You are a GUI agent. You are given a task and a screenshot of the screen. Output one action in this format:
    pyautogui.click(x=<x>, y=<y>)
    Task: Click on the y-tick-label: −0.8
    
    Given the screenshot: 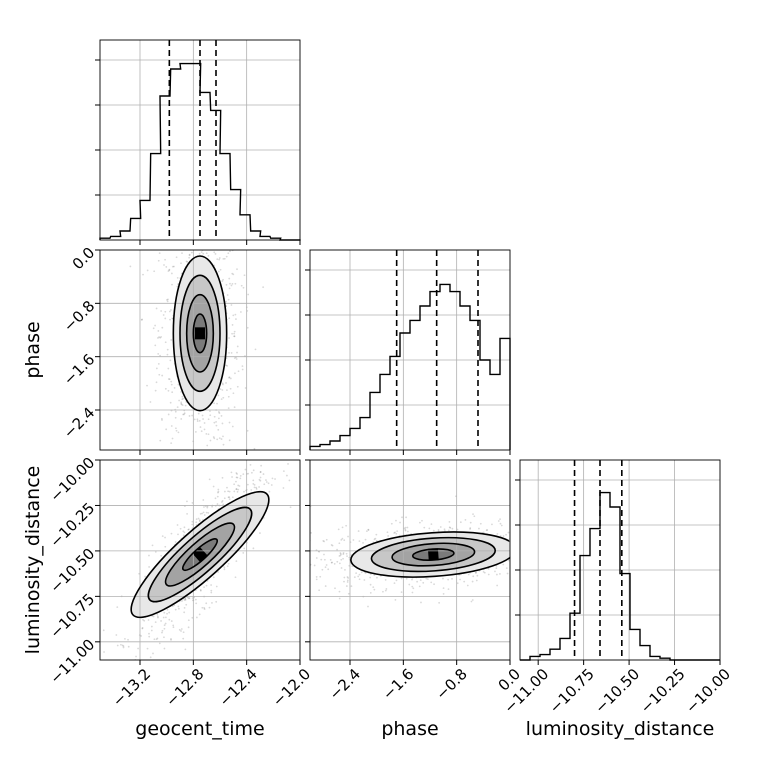 What is the action you would take?
    pyautogui.click(x=79, y=316)
    